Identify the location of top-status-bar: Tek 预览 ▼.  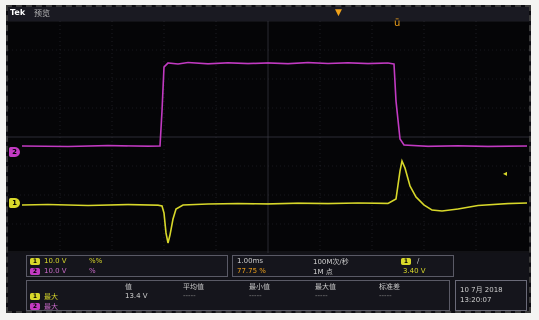
(268, 14).